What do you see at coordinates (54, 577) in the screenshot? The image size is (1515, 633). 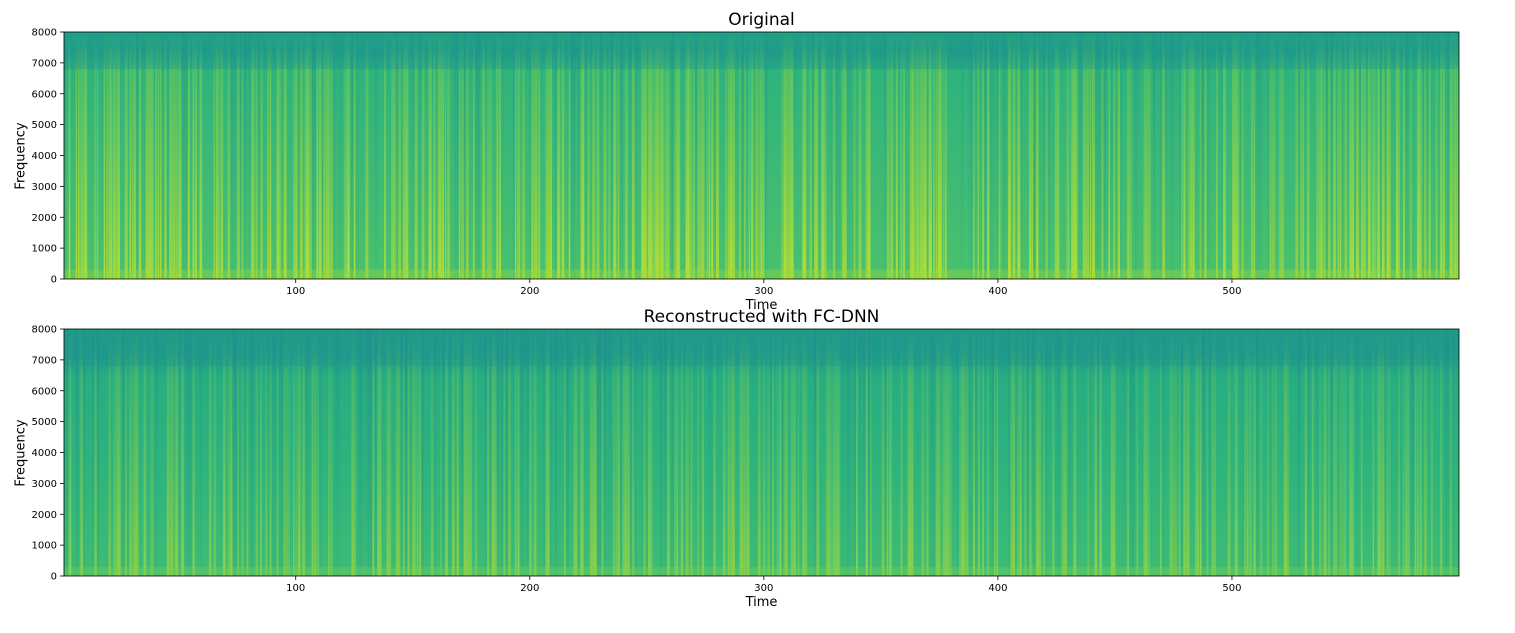 I see `y-tick-label: 0` at bounding box center [54, 577].